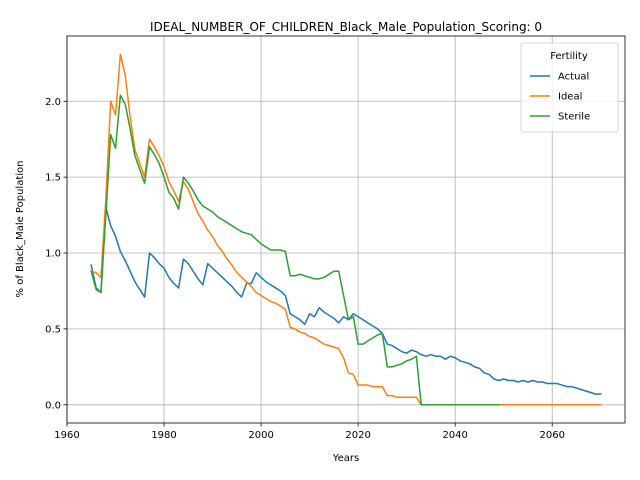  What do you see at coordinates (551, 435) in the screenshot?
I see `x-tick-label: 2060` at bounding box center [551, 435].